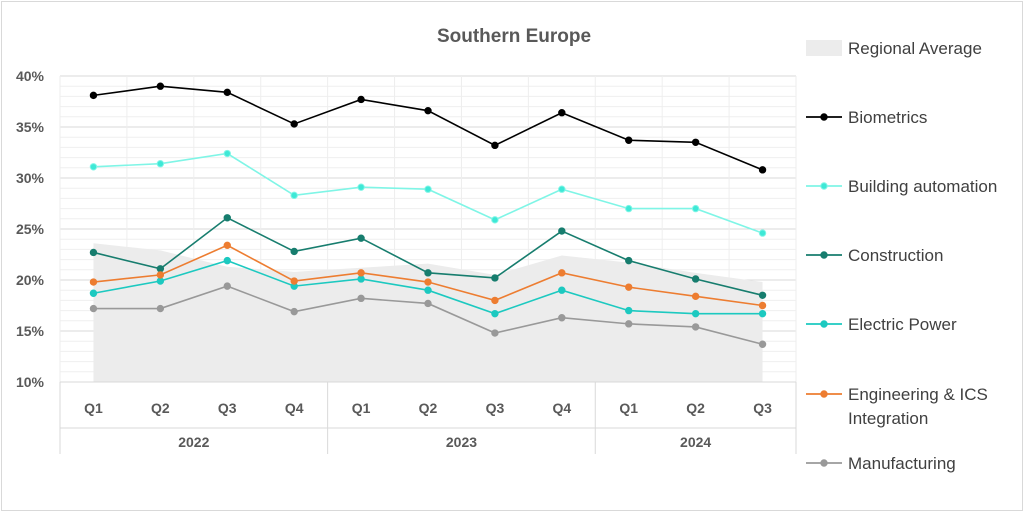  Describe the element at coordinates (561, 408) in the screenshot. I see `x-tick-label: Q4` at that location.